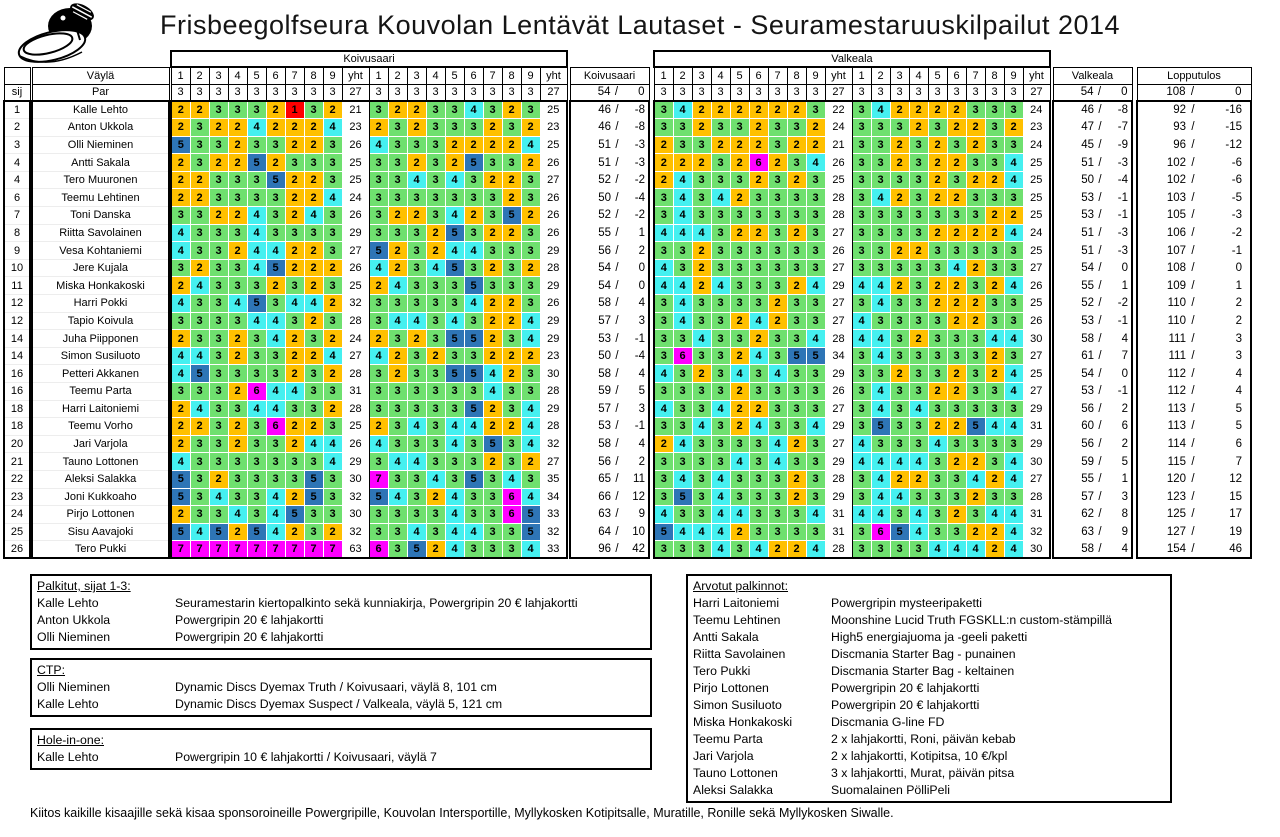 This screenshot has height=837, width=1280. What do you see at coordinates (838, 250) in the screenshot?
I see `round-total-cell: 26` at bounding box center [838, 250].